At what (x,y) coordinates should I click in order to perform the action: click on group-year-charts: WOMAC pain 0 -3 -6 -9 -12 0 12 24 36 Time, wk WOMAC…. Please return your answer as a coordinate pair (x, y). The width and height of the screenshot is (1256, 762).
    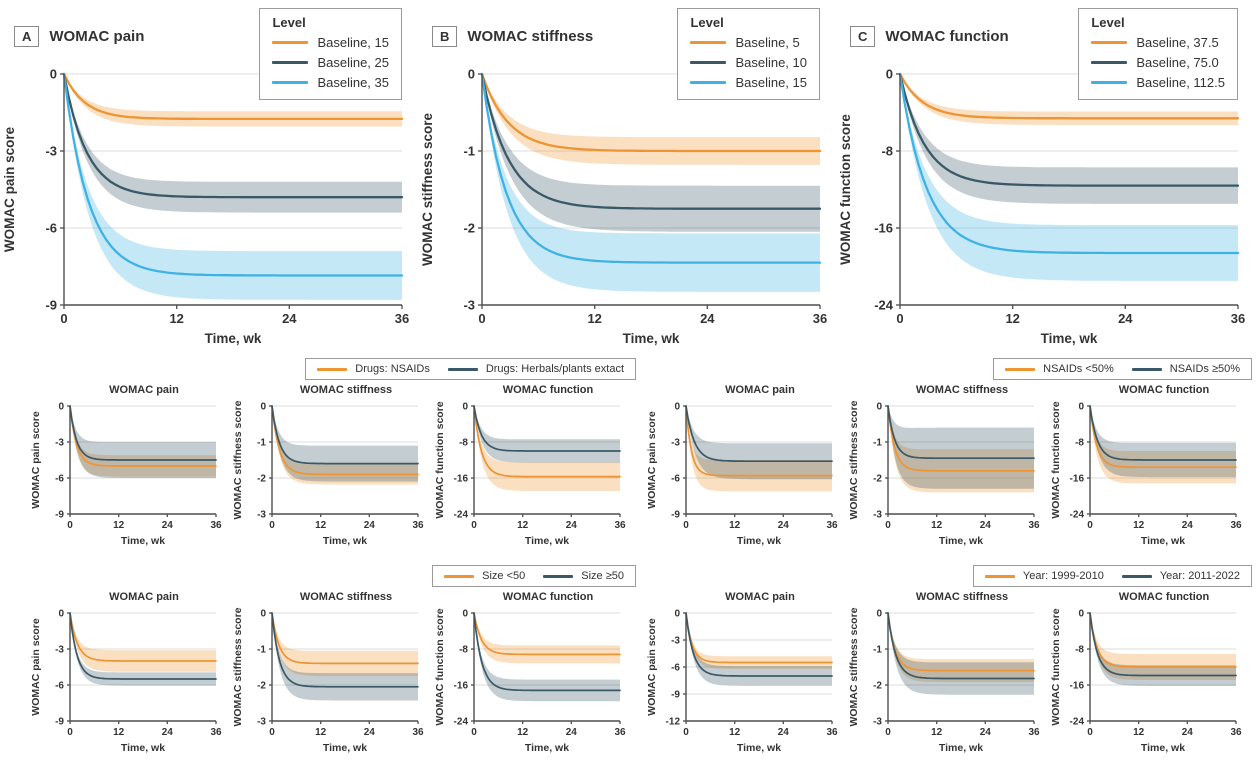
    Looking at the image, I should click on (951, 676).